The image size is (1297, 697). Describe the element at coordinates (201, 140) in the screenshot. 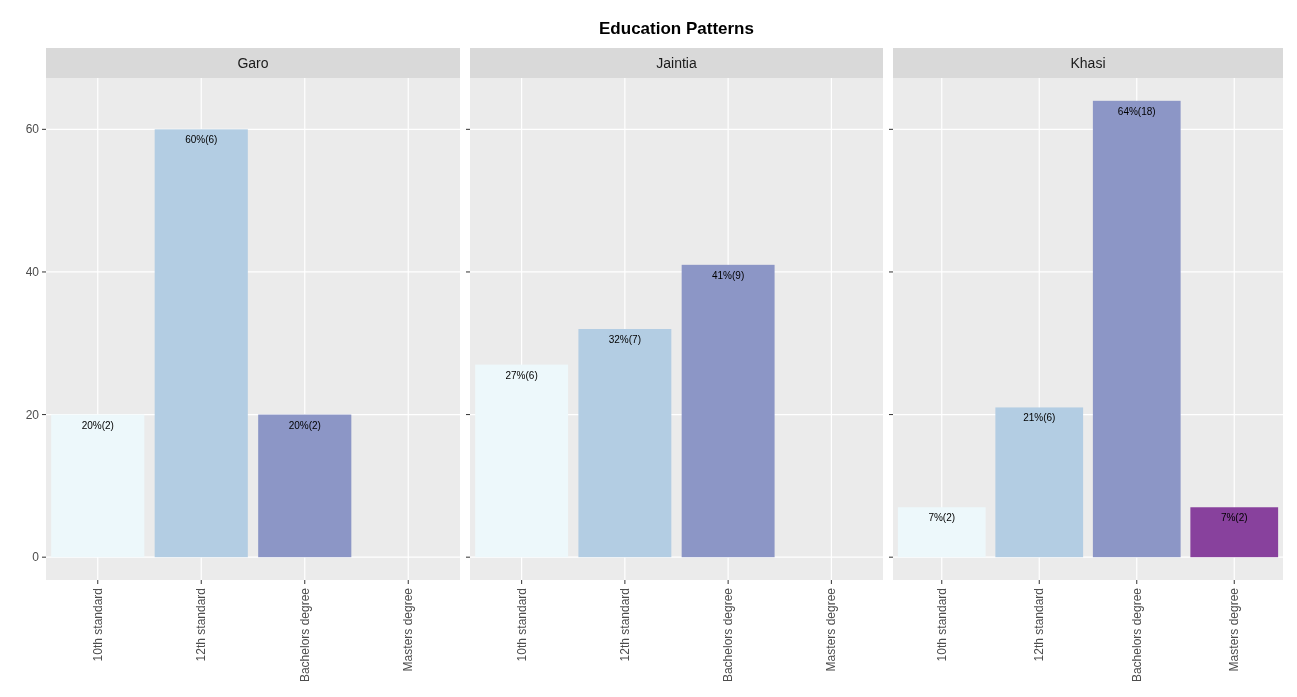

I see `data-label: 60%(6)` at that location.